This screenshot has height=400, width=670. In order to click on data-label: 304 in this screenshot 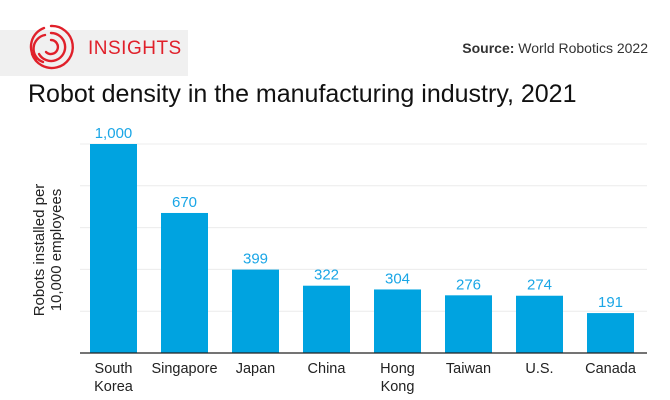, I will do `click(397, 278)`.